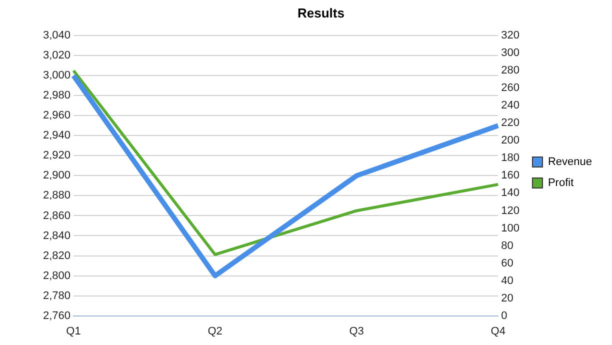 This screenshot has width=612, height=345. What do you see at coordinates (510, 36) in the screenshot?
I see `y2-tick-label: 320` at bounding box center [510, 36].